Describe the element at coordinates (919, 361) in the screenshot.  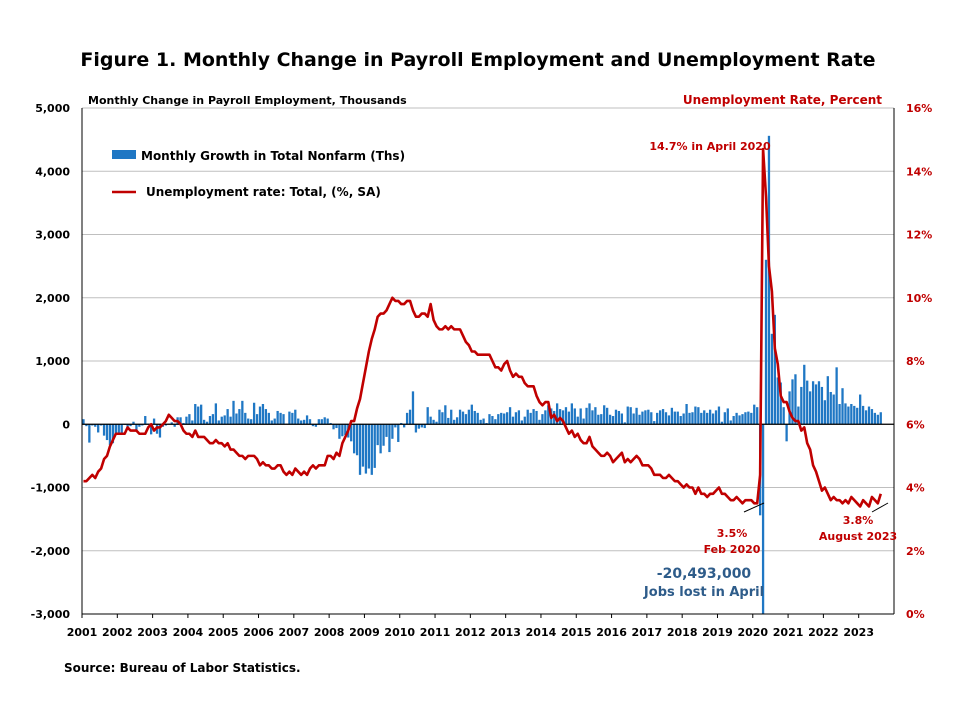
I see `right-tick-labels: 0% 2% 4% 6% 8% 10% 12% 14% 16%` at that location.